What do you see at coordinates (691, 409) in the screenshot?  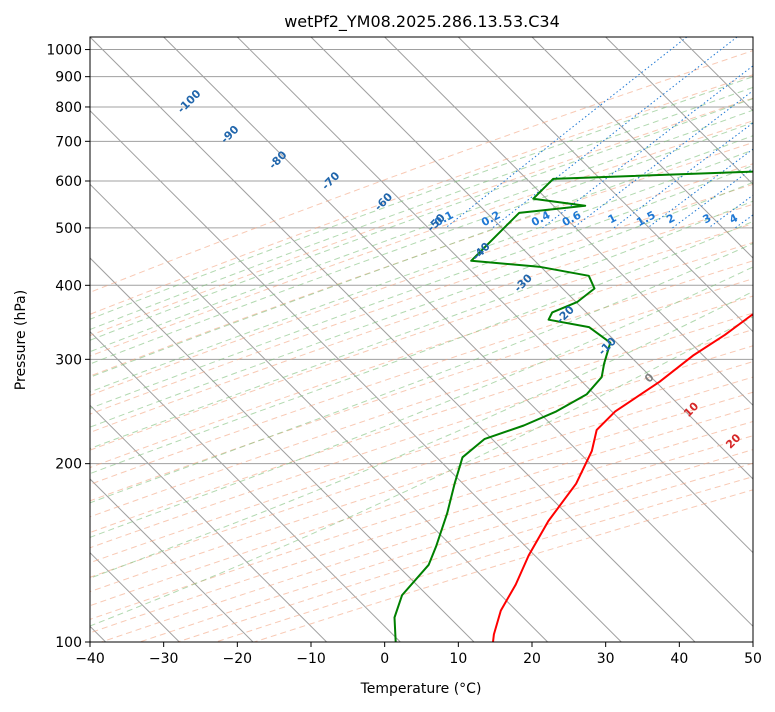 I see `isotherm-label: 10` at bounding box center [691, 409].